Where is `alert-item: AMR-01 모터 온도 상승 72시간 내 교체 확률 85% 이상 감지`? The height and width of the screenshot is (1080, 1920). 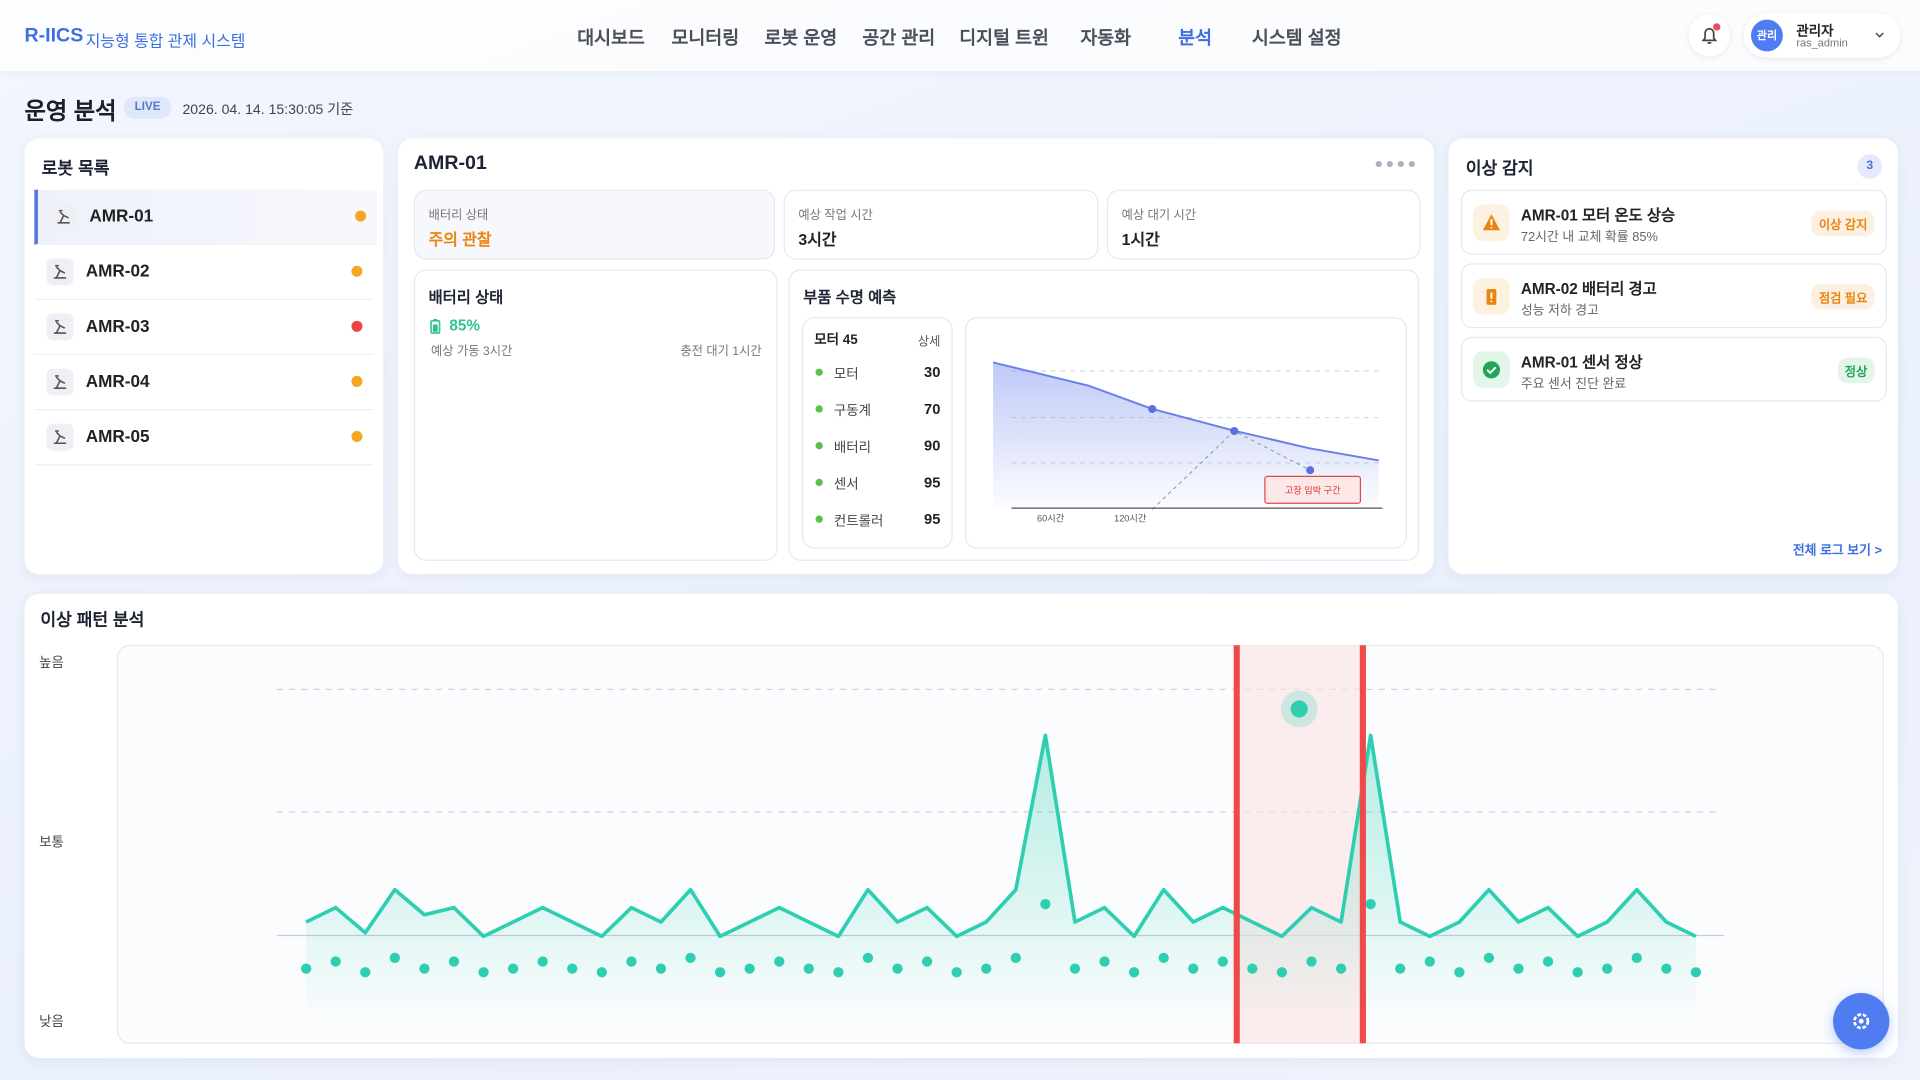
alert-item: AMR-01 모터 온도 상승 72시간 내 교체 확률 85% 이상 감지 is located at coordinates (1673, 222).